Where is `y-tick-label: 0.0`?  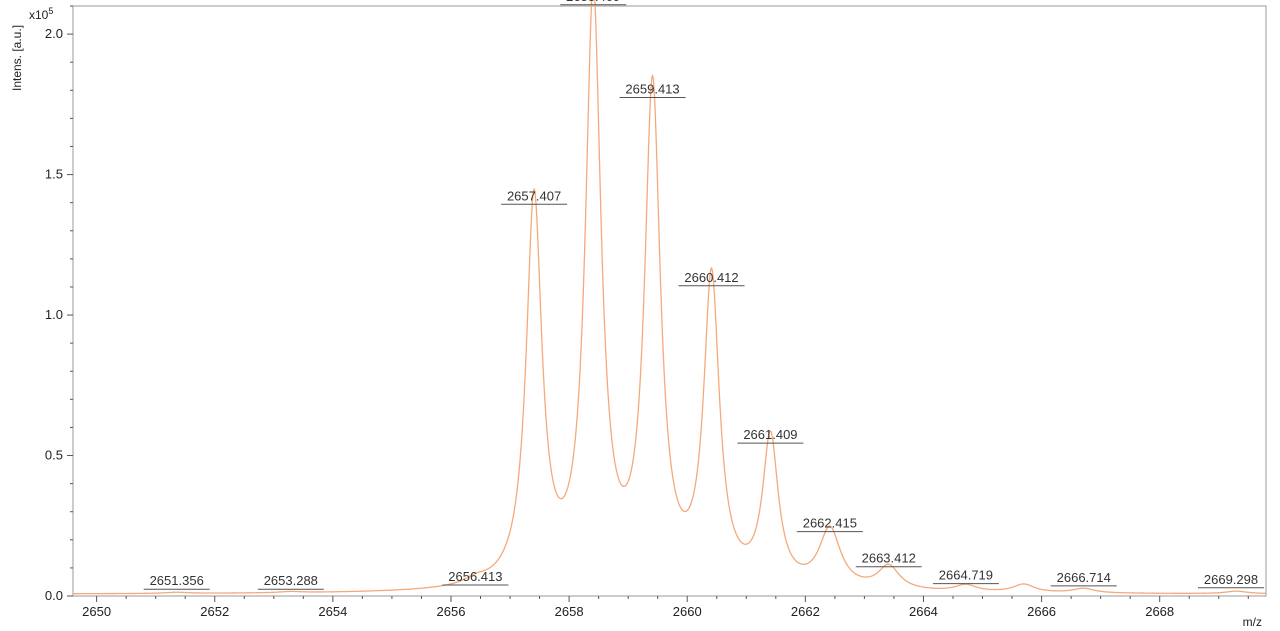
y-tick-label: 0.0 is located at coordinates (54, 595).